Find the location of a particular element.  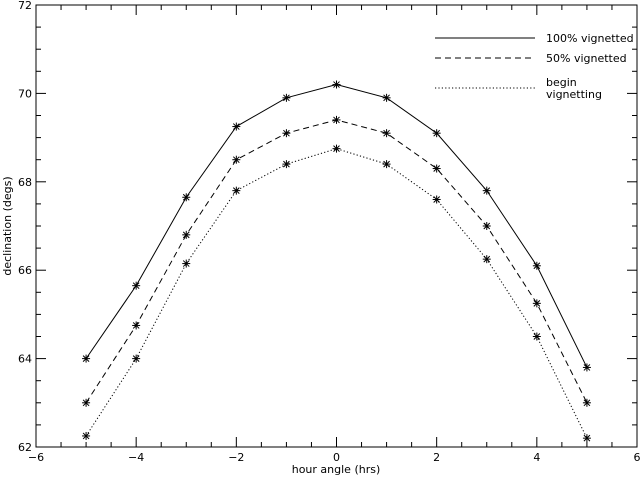

x-tick-label: 2 is located at coordinates (436, 457).